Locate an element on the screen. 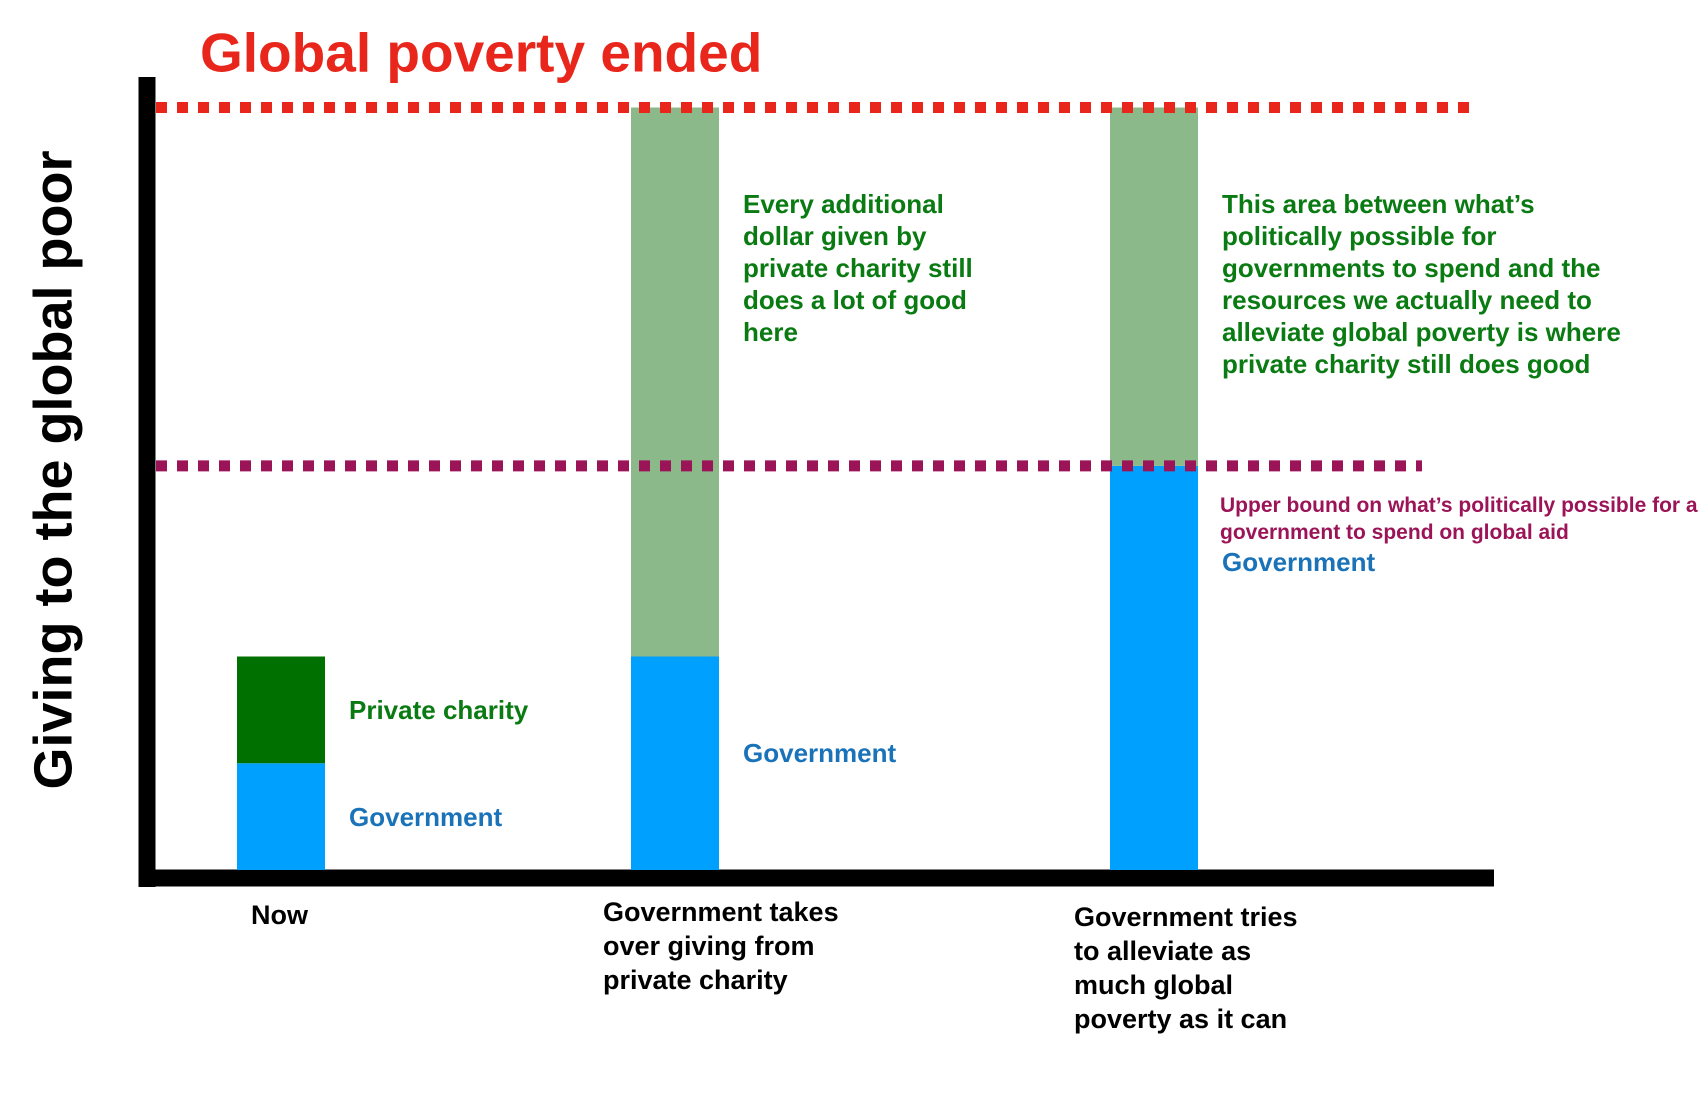  segment-label: Private charity is located at coordinates (439, 709).